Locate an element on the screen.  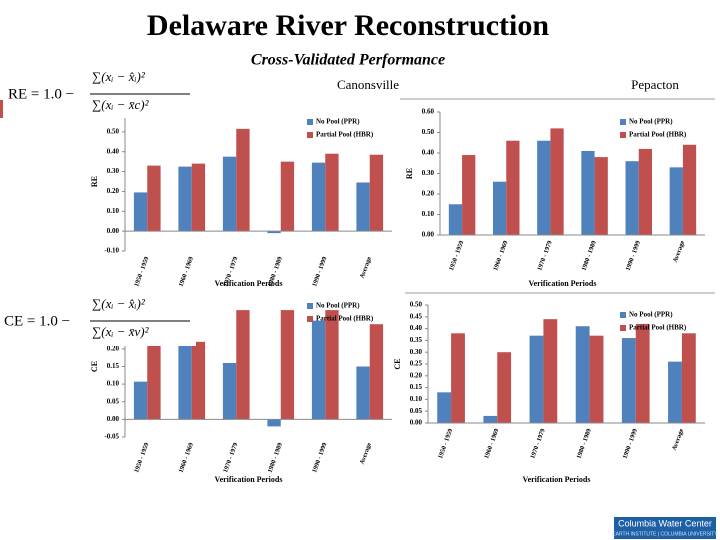
logo-box is located at coordinates (665, 528).